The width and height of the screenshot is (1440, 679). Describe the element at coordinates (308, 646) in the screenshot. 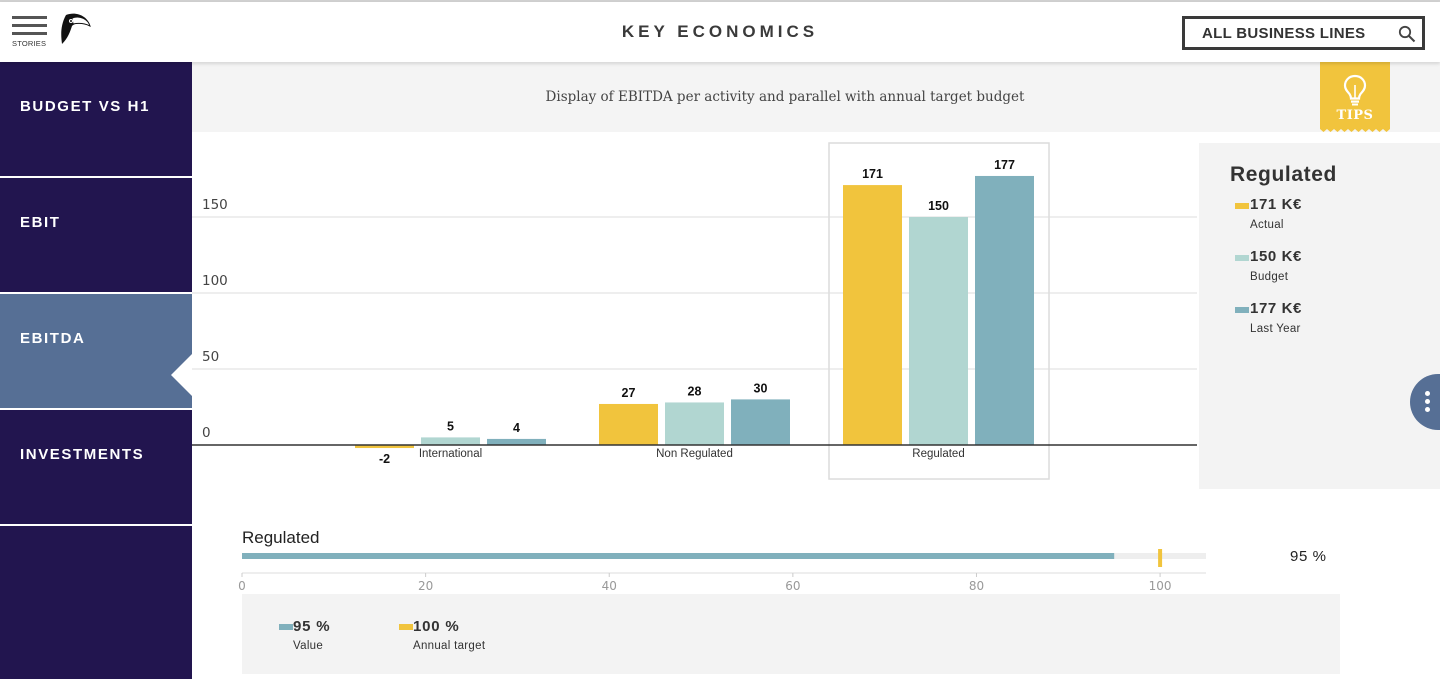

I see `legend-label: Value` at that location.